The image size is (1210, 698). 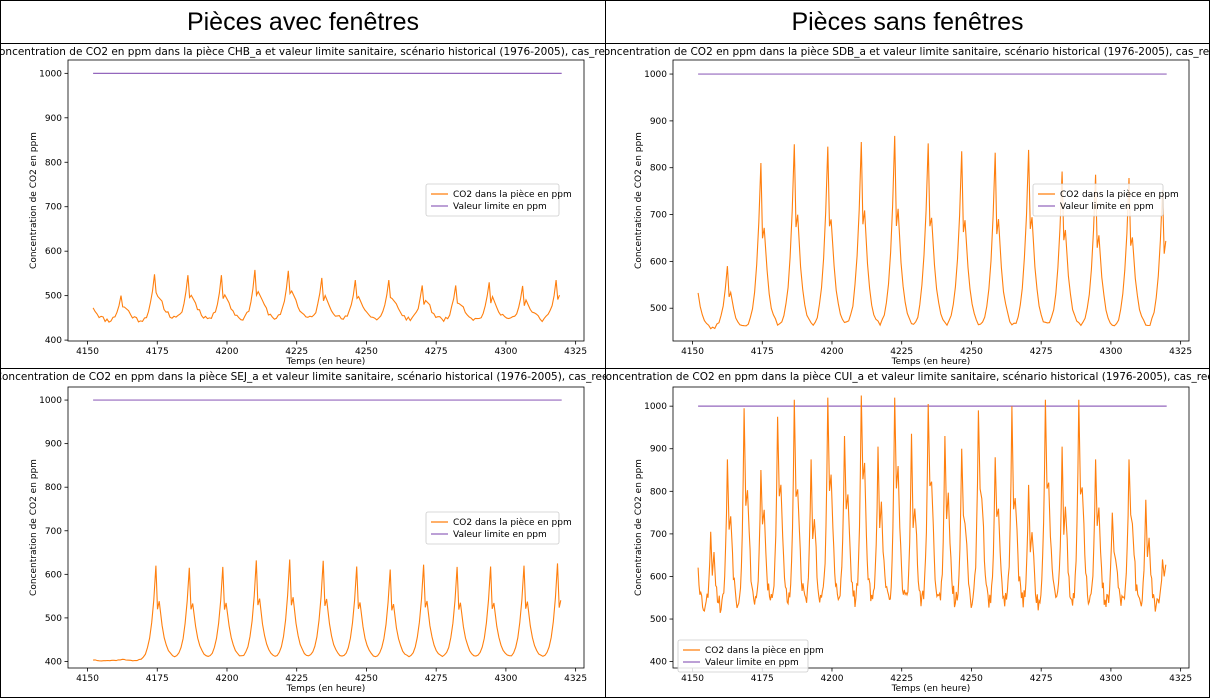 I want to click on header-no-windows: Pièces sans fenêtres, so click(x=907, y=22).